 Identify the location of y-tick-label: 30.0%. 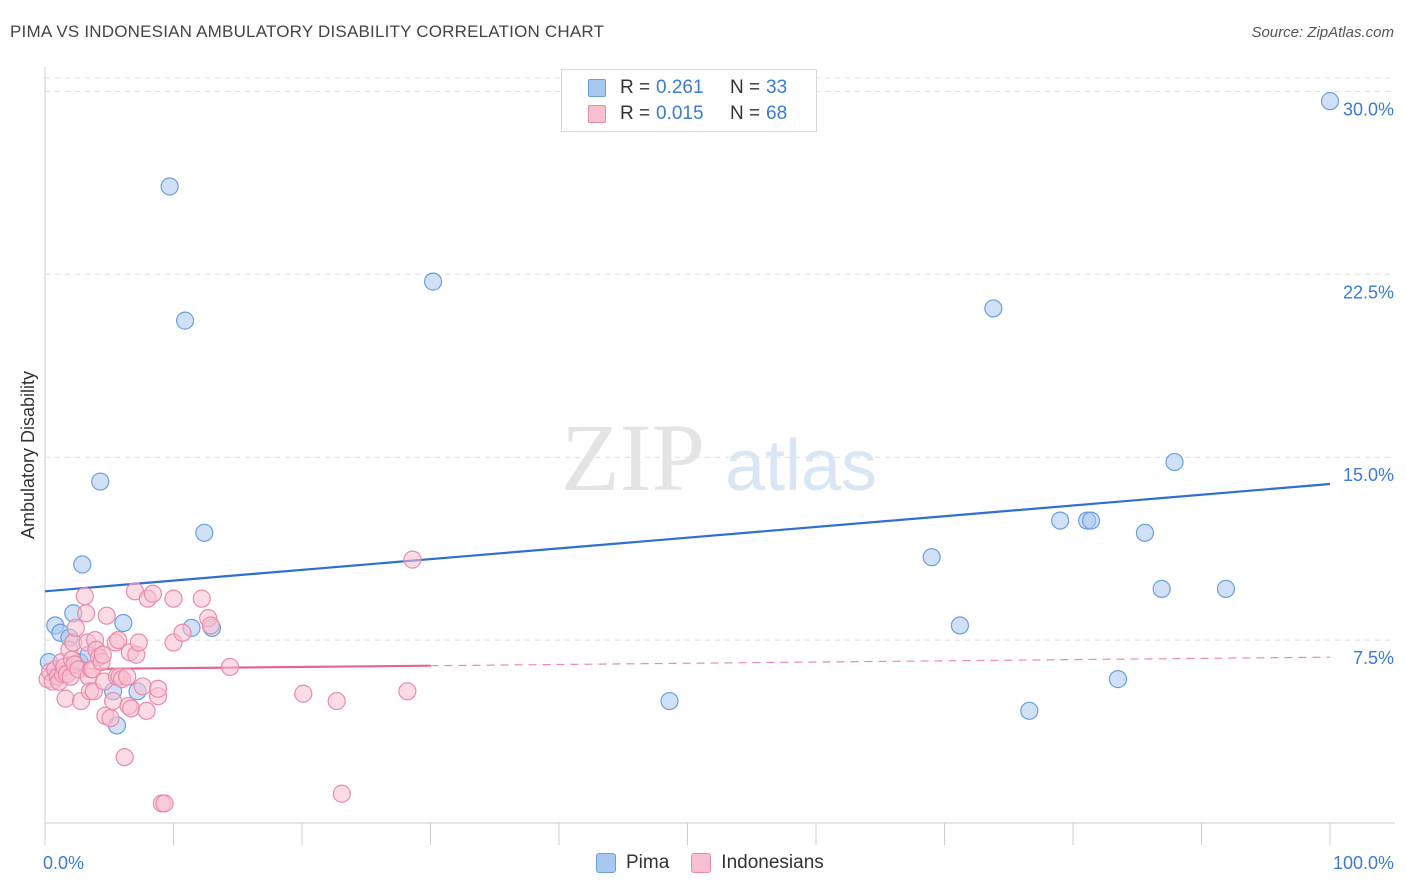
(1368, 109).